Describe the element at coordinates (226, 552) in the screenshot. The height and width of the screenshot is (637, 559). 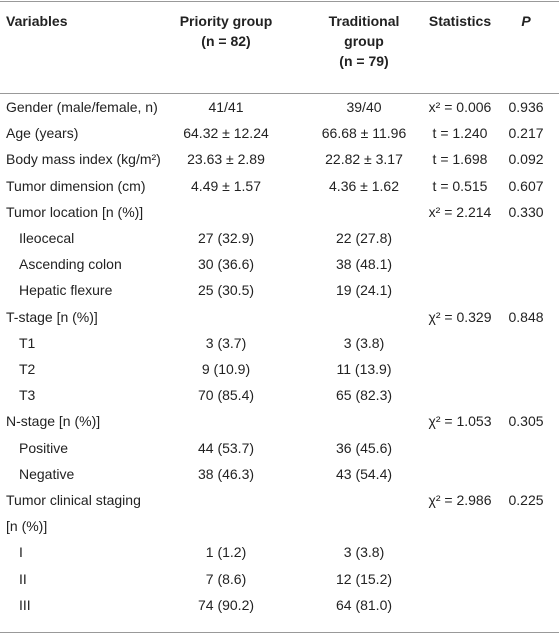
I see `cell-priority: 1 (1.2)` at that location.